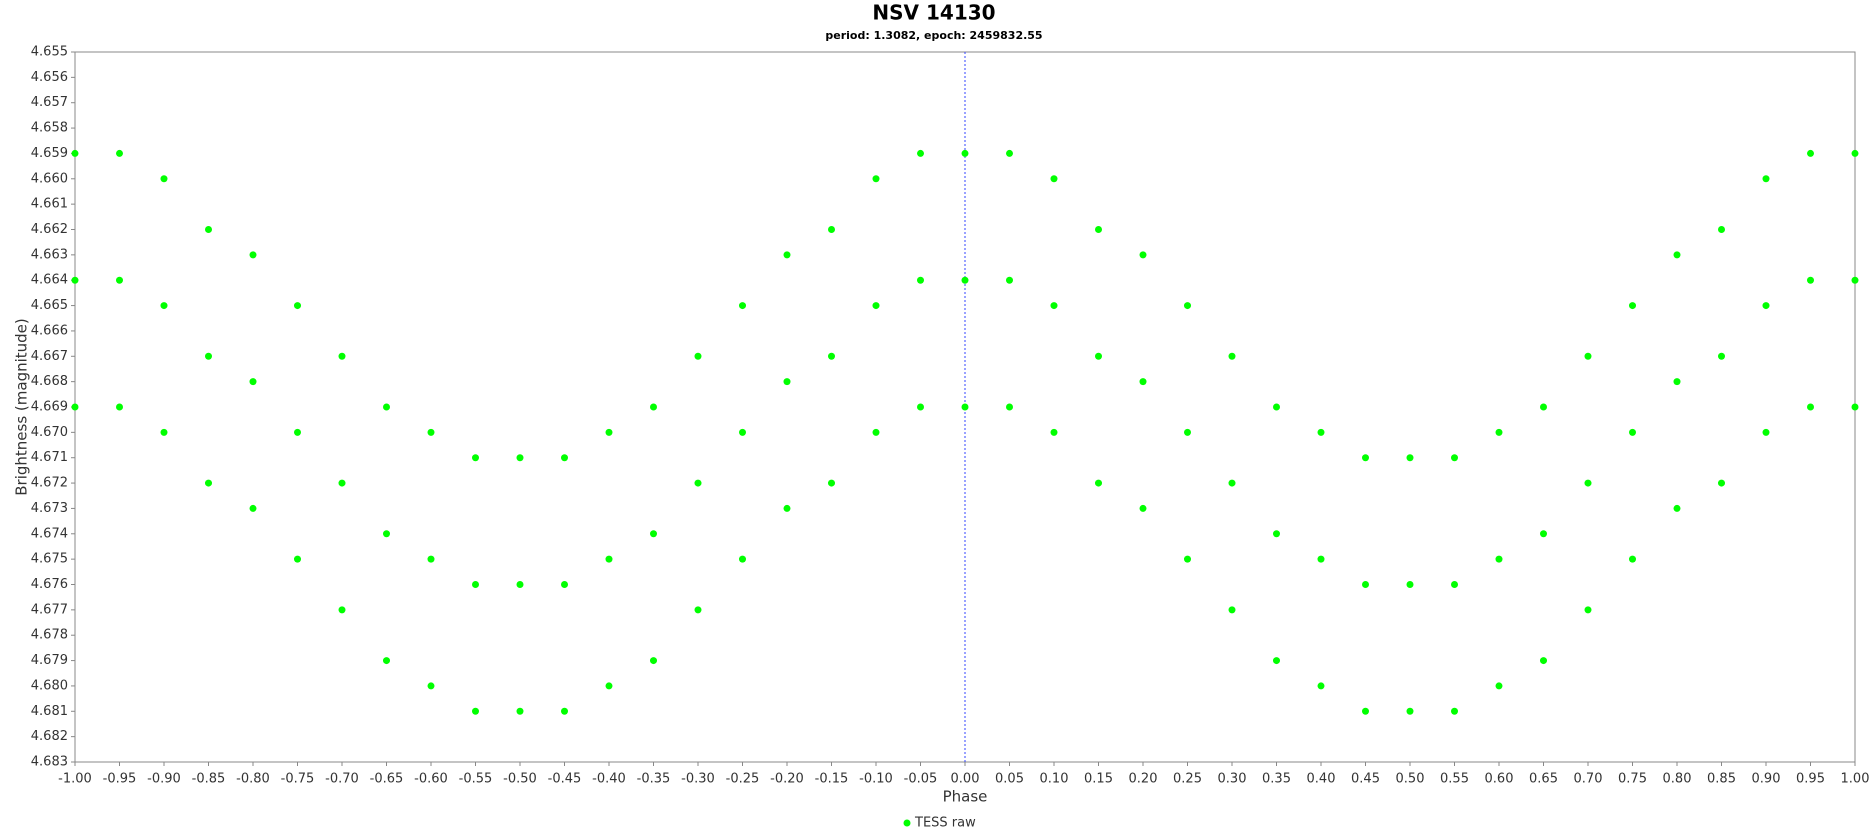 The width and height of the screenshot is (1869, 836). Describe the element at coordinates (49, 77) in the screenshot. I see `y-tick-label: 4.656` at that location.